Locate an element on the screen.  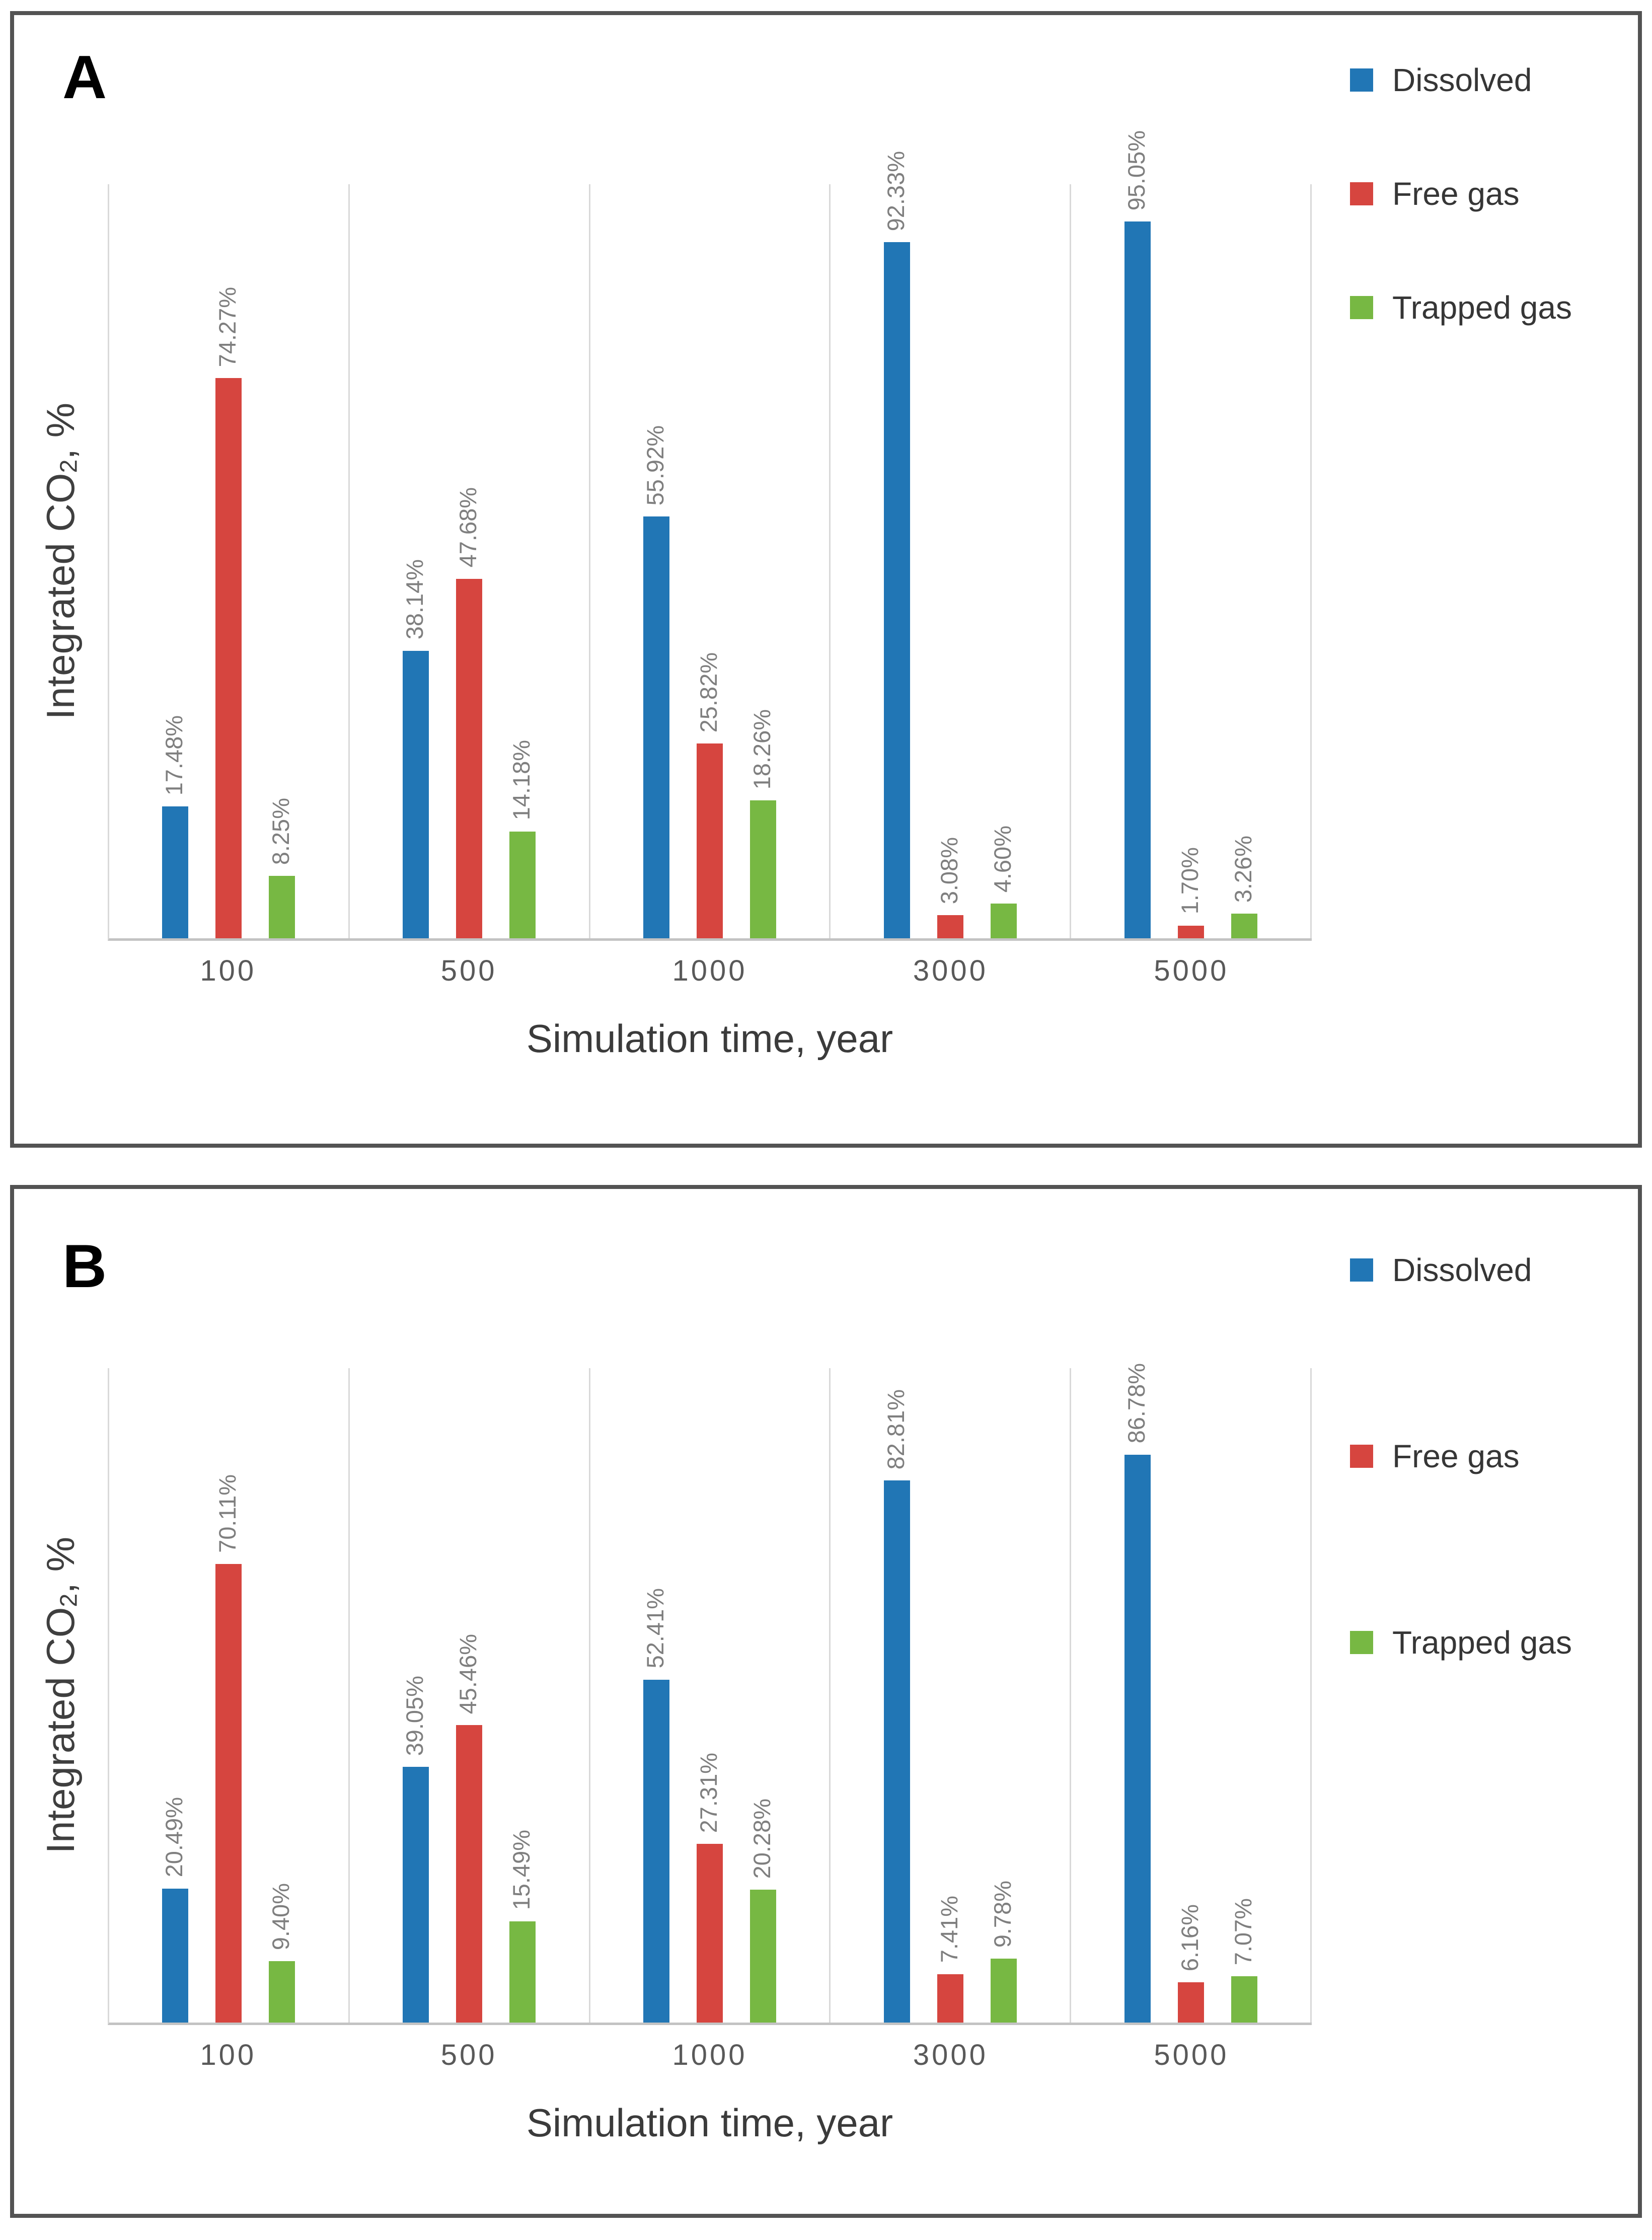
bar-slot-dissolved: 86.78% is located at coordinates (1137, 1693).